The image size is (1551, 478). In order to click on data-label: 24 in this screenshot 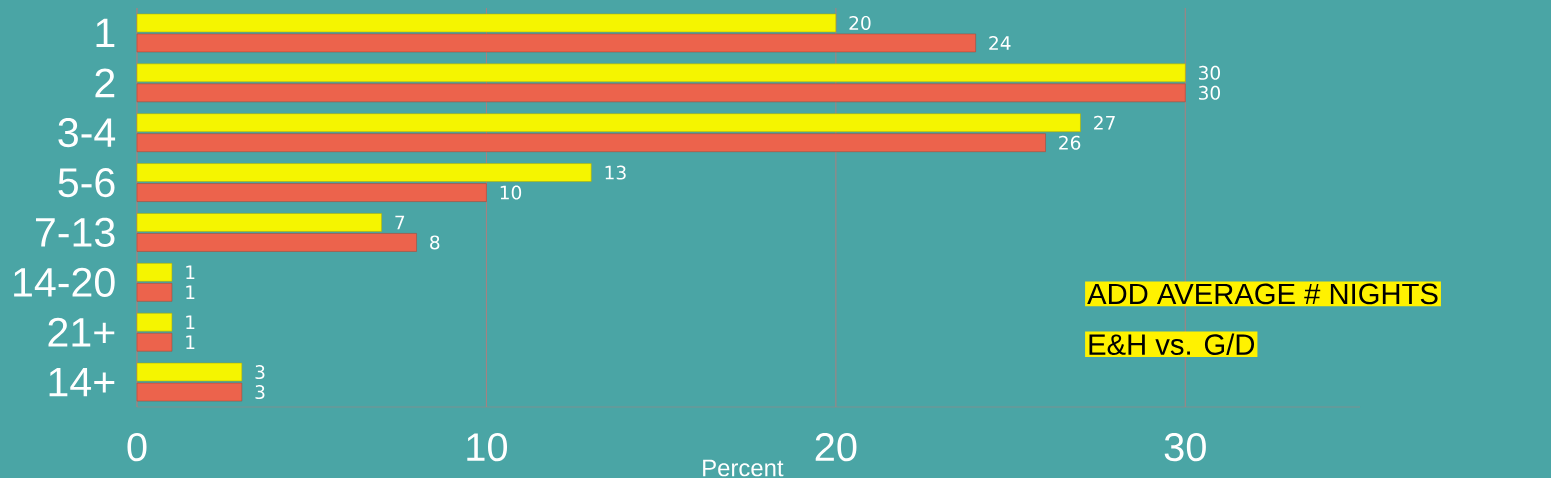, I will do `click(1000, 43)`.